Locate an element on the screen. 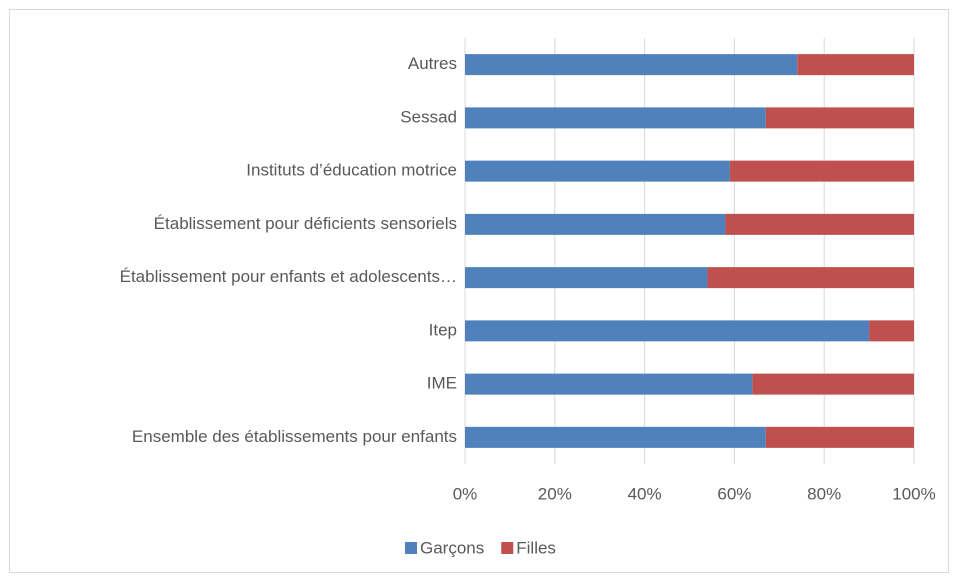 This screenshot has height=581, width=958. y-tick-label: Établissement pour déficients sensoriels is located at coordinates (305, 223).